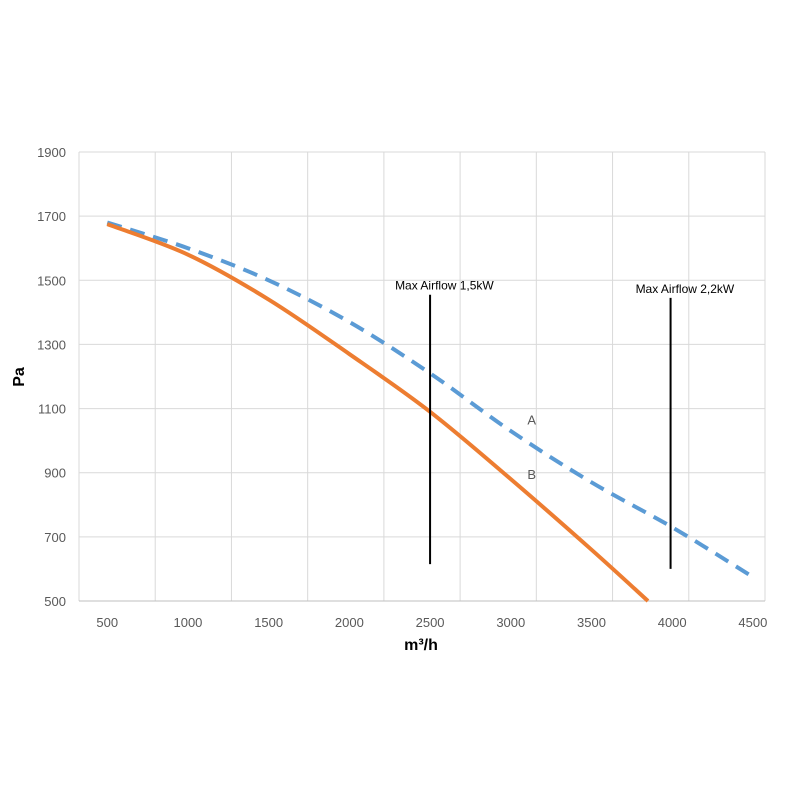 The image size is (800, 806). What do you see at coordinates (752, 622) in the screenshot?
I see `x-tick-label: 4500` at bounding box center [752, 622].